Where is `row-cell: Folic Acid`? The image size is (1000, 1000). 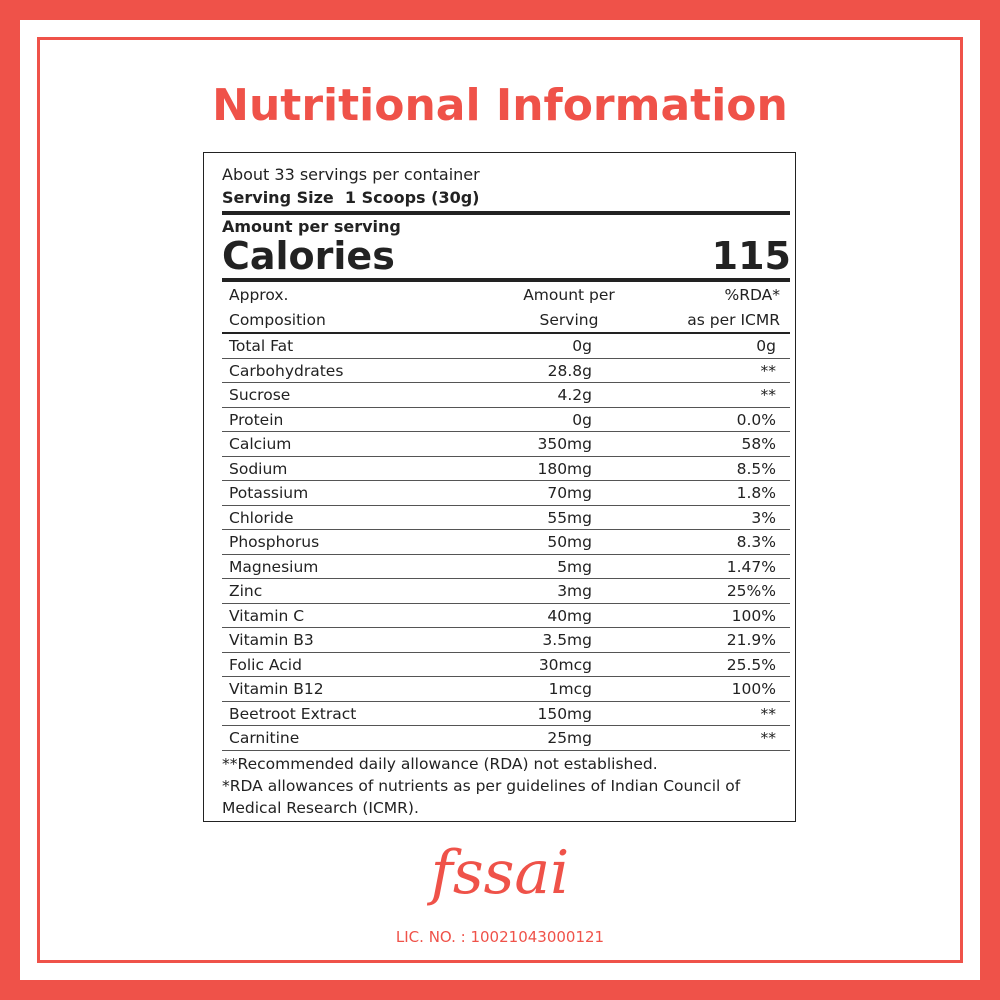 row-cell: Folic Acid is located at coordinates (265, 664).